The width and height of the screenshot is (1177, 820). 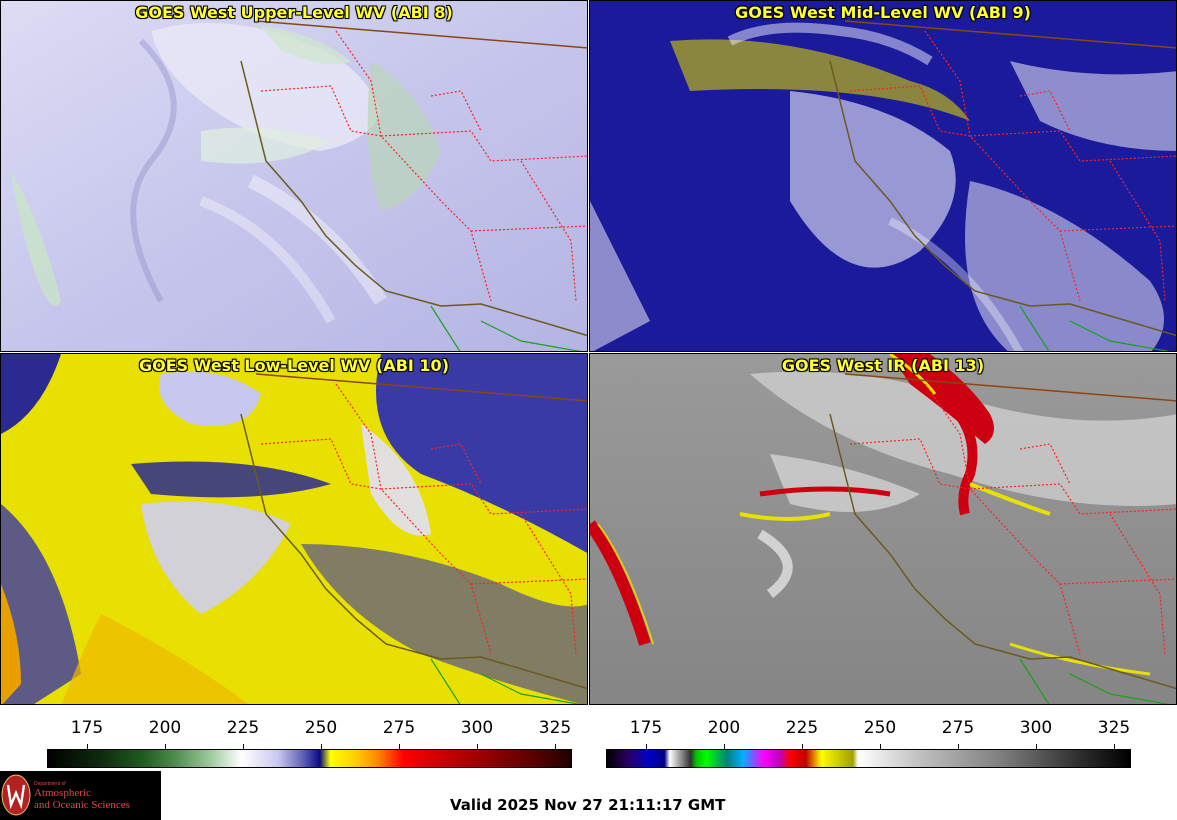 I want to click on wv-colorbar-tick: 275, so click(x=399, y=728).